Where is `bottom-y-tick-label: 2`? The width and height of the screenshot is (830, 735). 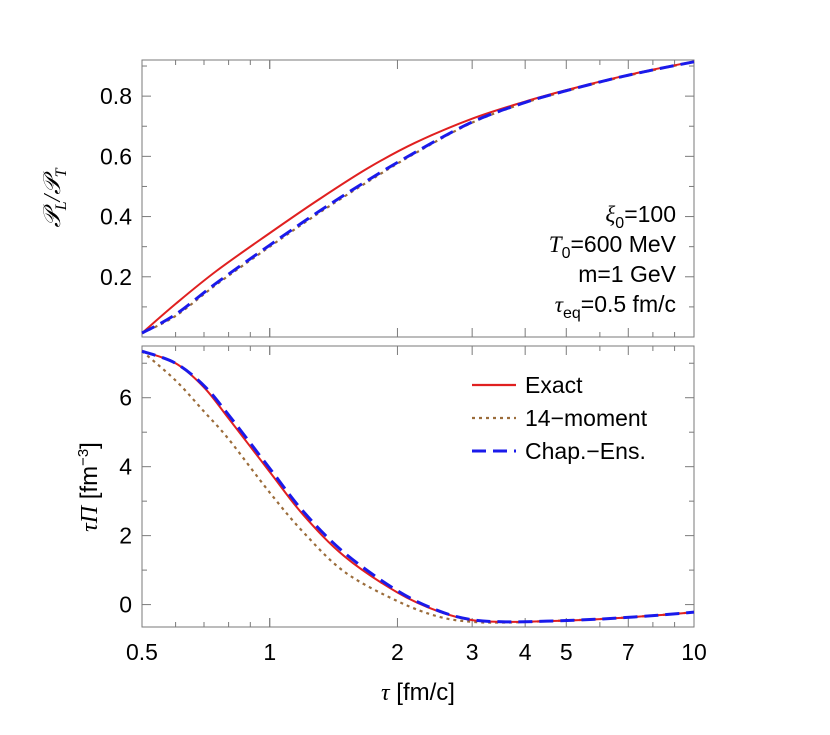
bottom-y-tick-label: 2 is located at coordinates (125, 536).